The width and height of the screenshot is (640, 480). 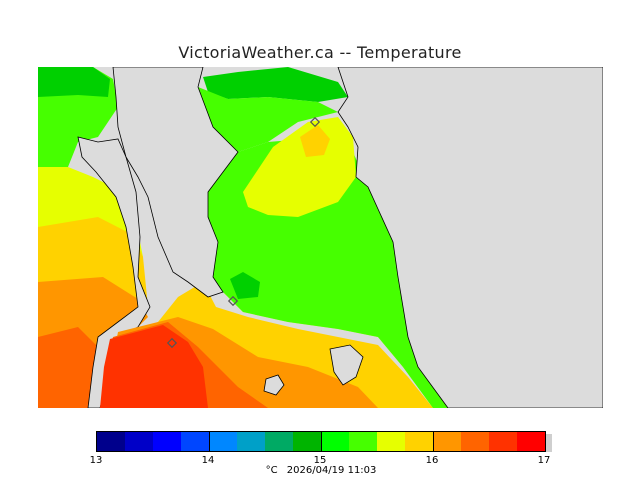 What do you see at coordinates (245, 285) in the screenshot?
I see `mid-green-spot` at bounding box center [245, 285].